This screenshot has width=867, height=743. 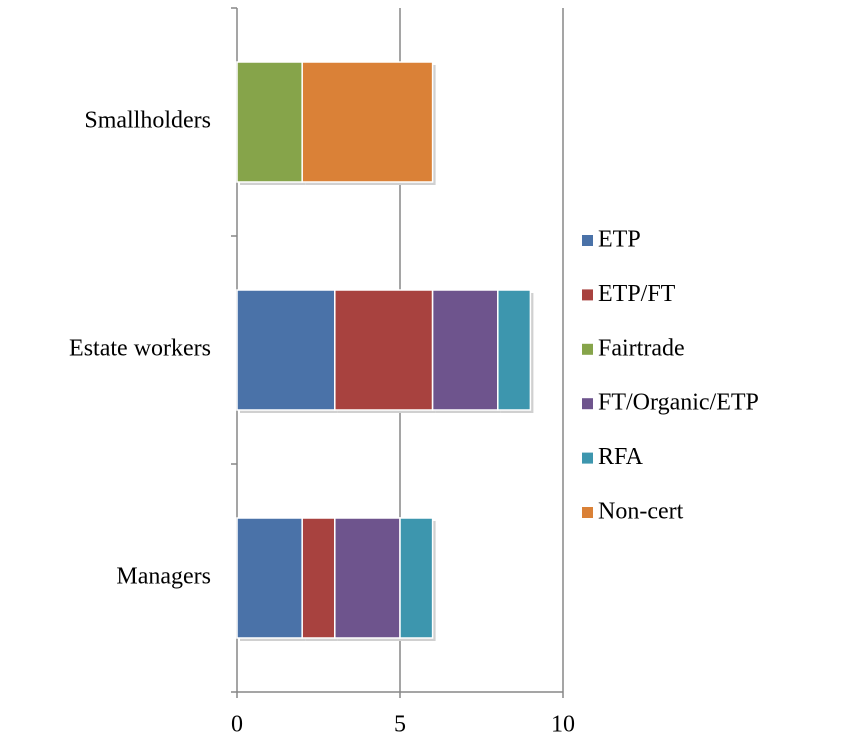 I want to click on legend-label: ETP/FT, so click(x=637, y=294).